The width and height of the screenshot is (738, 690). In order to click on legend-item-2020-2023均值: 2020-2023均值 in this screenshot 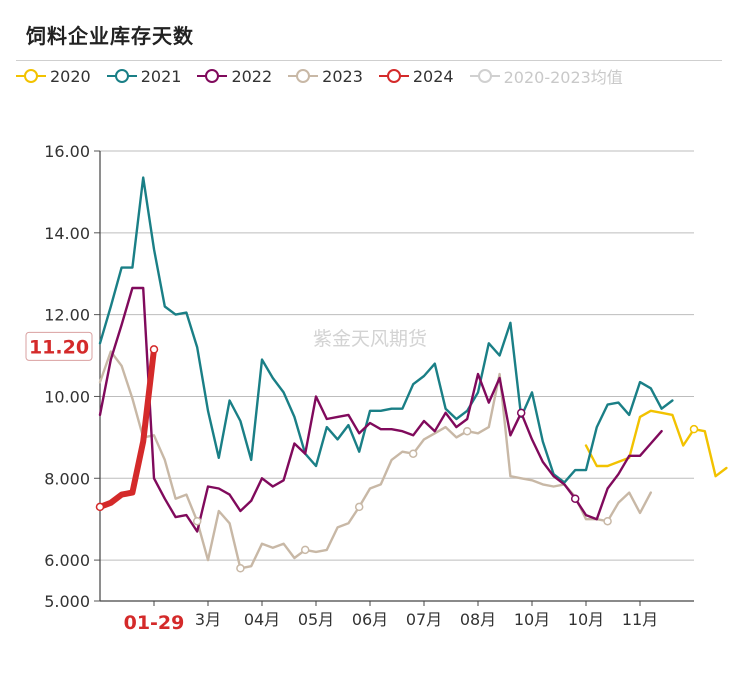, I will do `click(546, 76)`.